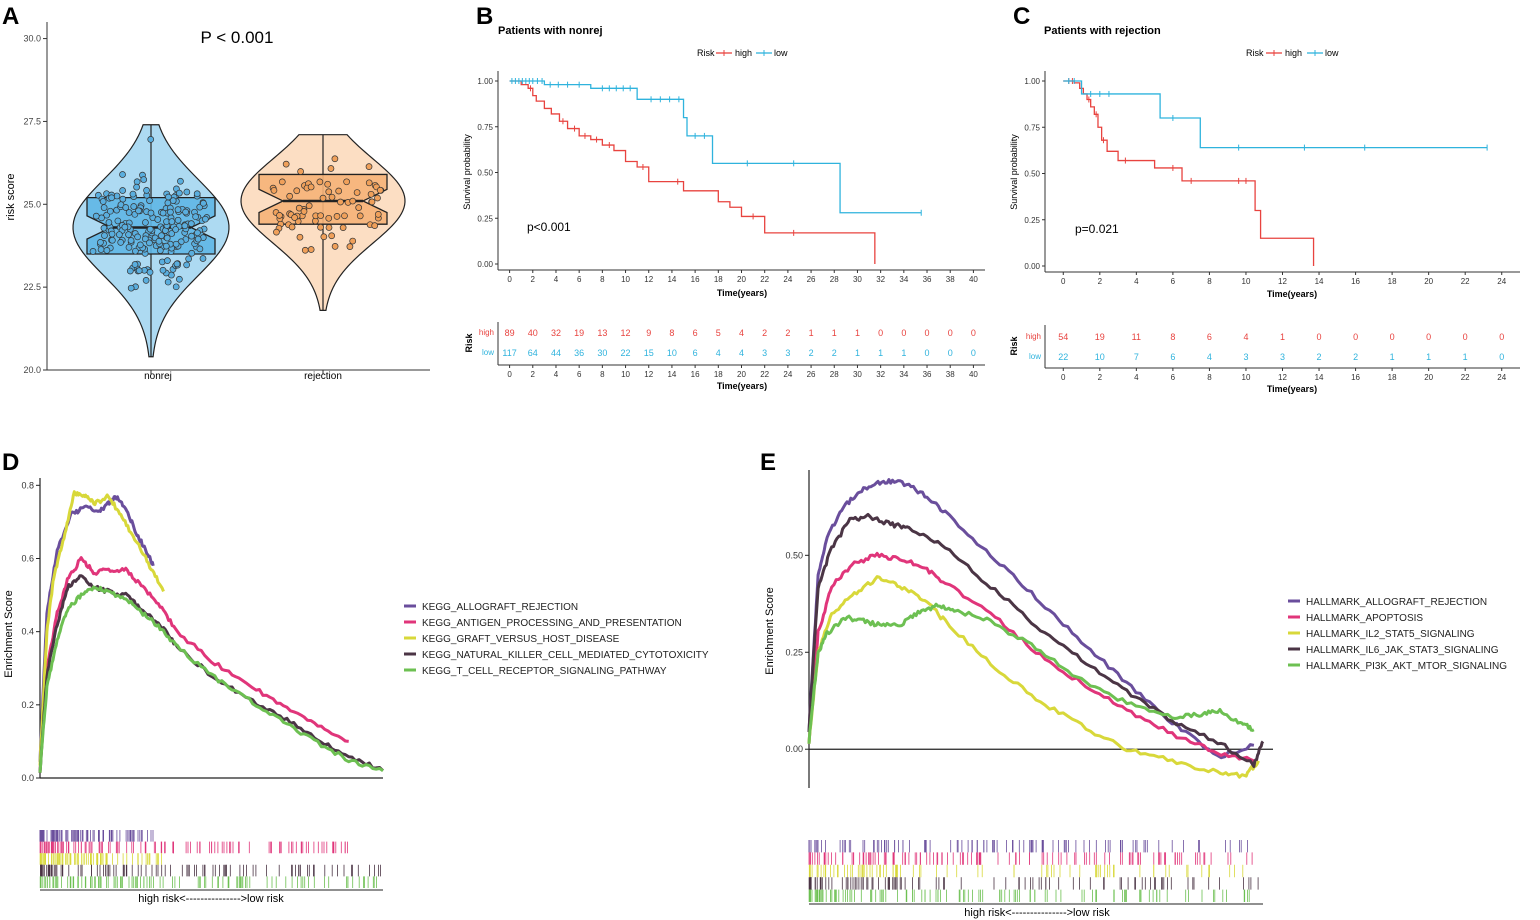  Describe the element at coordinates (1246, 377) in the screenshot. I see `risktable-xtick-label: 10` at that location.